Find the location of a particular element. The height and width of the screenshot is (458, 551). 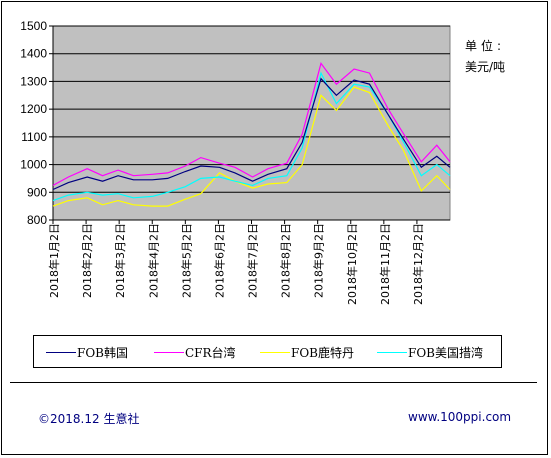

x-tick-label: 2018年12月2日 is located at coordinates (418, 264).